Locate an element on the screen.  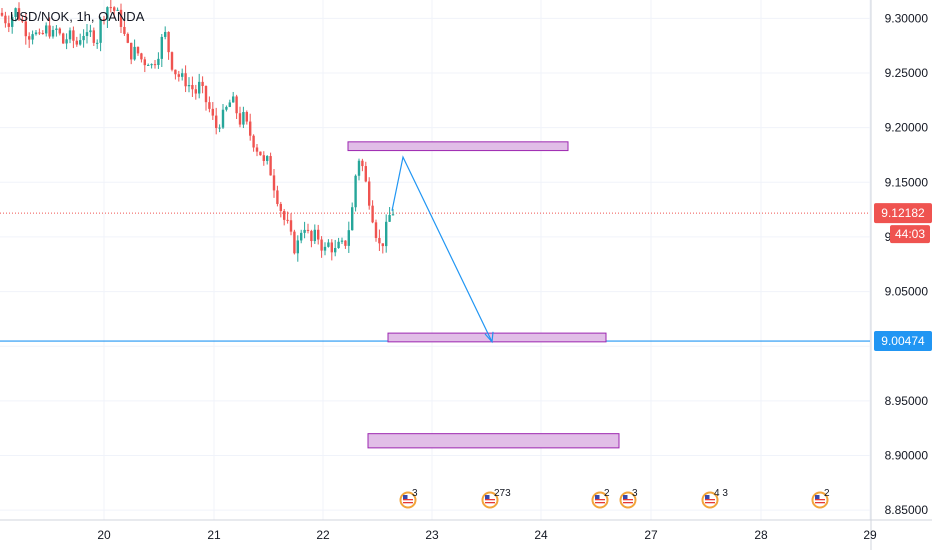
event-icon-6: 2 is located at coordinates (820, 499).